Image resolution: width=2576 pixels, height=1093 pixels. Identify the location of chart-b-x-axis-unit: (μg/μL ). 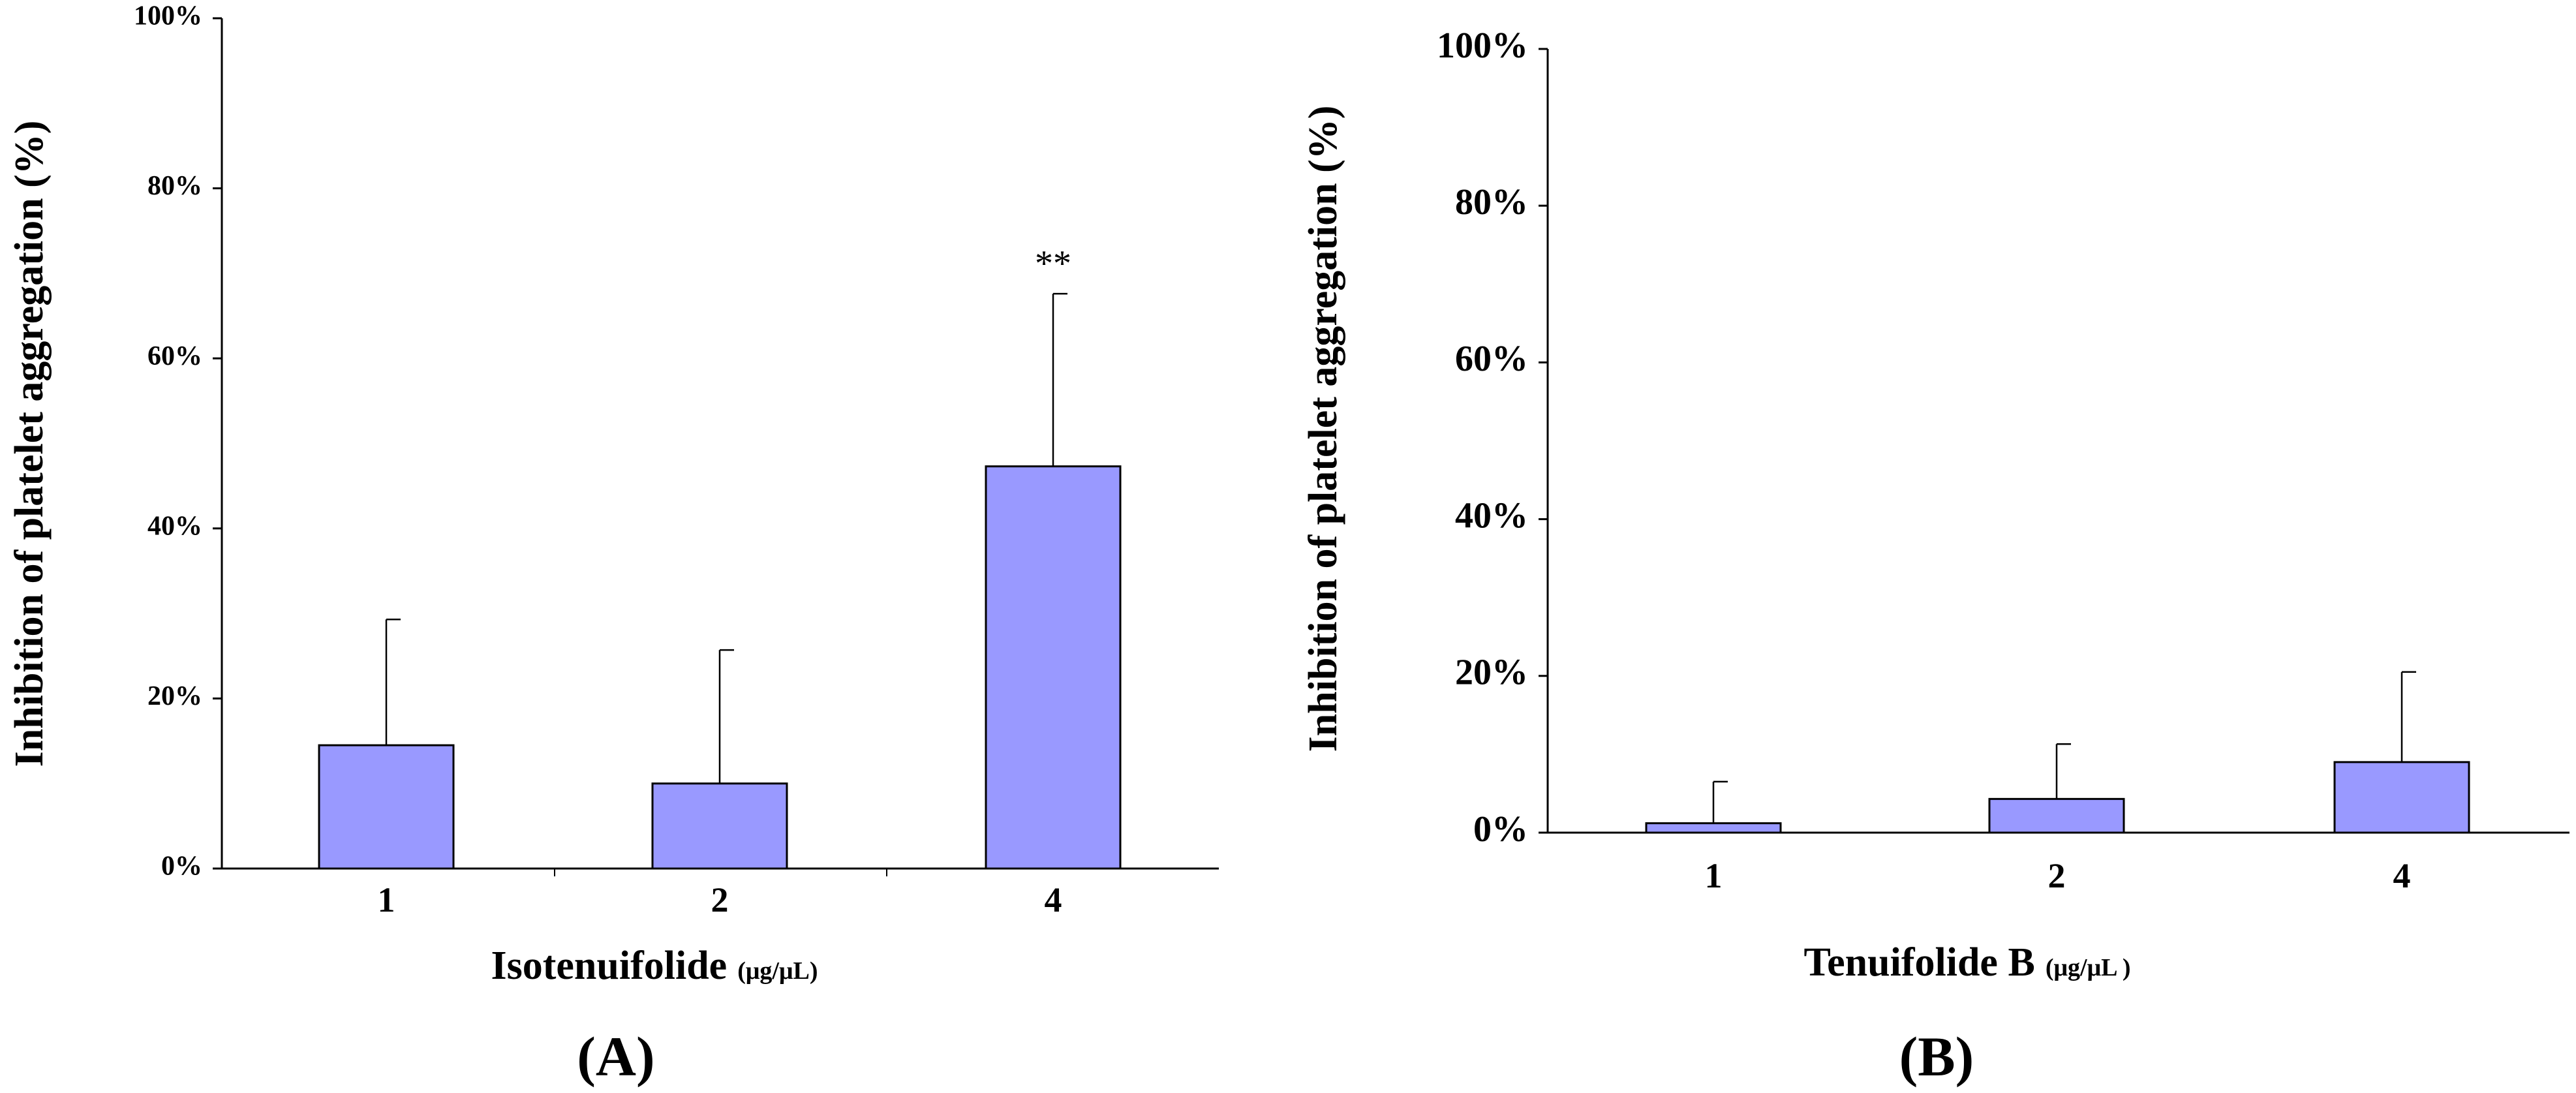
(2088, 967).